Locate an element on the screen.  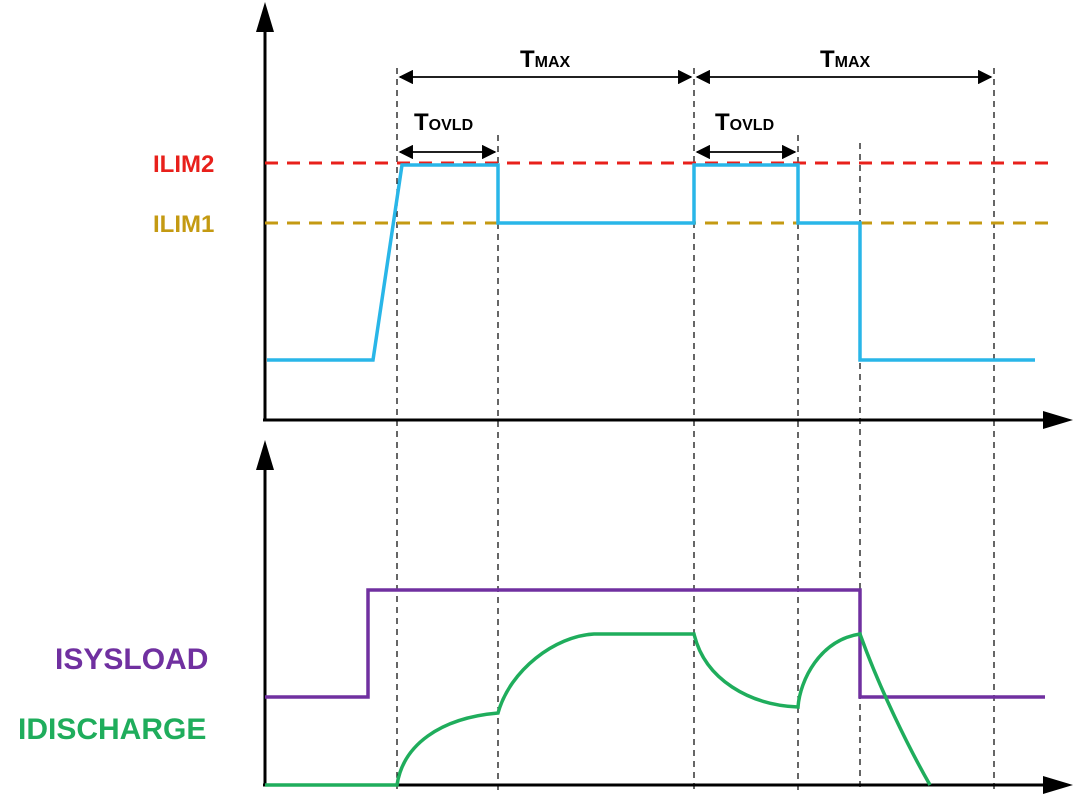
tovld-2-main: T is located at coordinates (722, 122).